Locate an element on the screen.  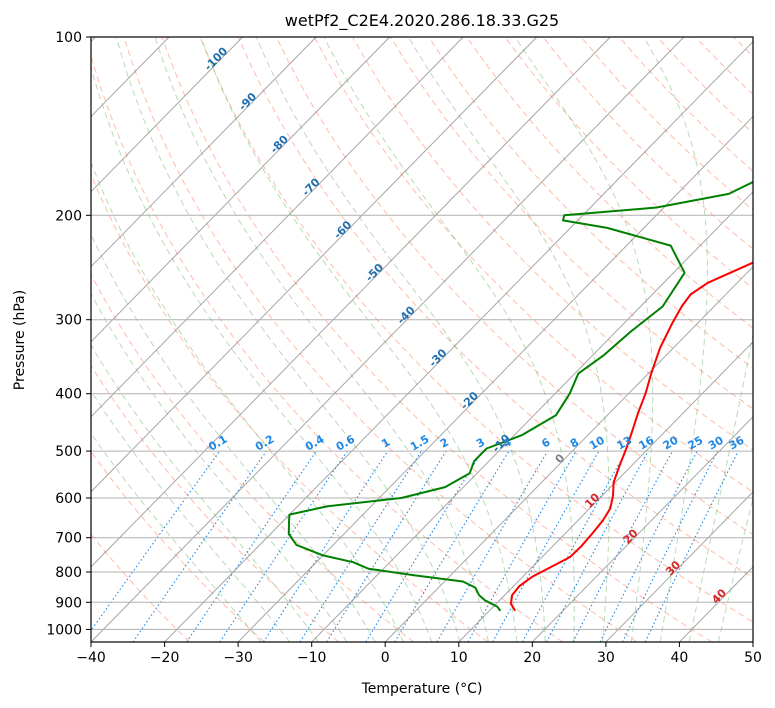
y-tick-label: 200 is located at coordinates (68, 216).